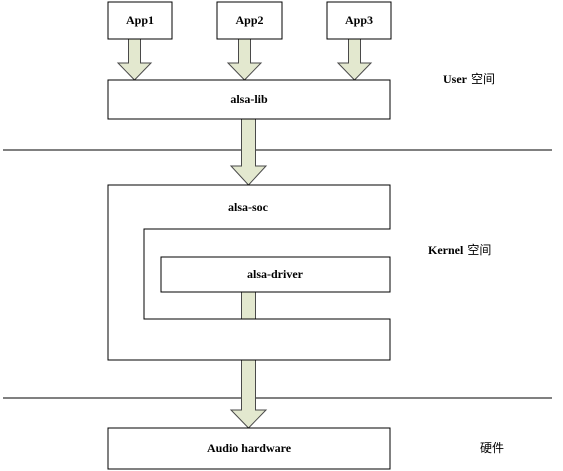 The image size is (563, 471). I want to click on app3-label: App3, so click(359, 20).